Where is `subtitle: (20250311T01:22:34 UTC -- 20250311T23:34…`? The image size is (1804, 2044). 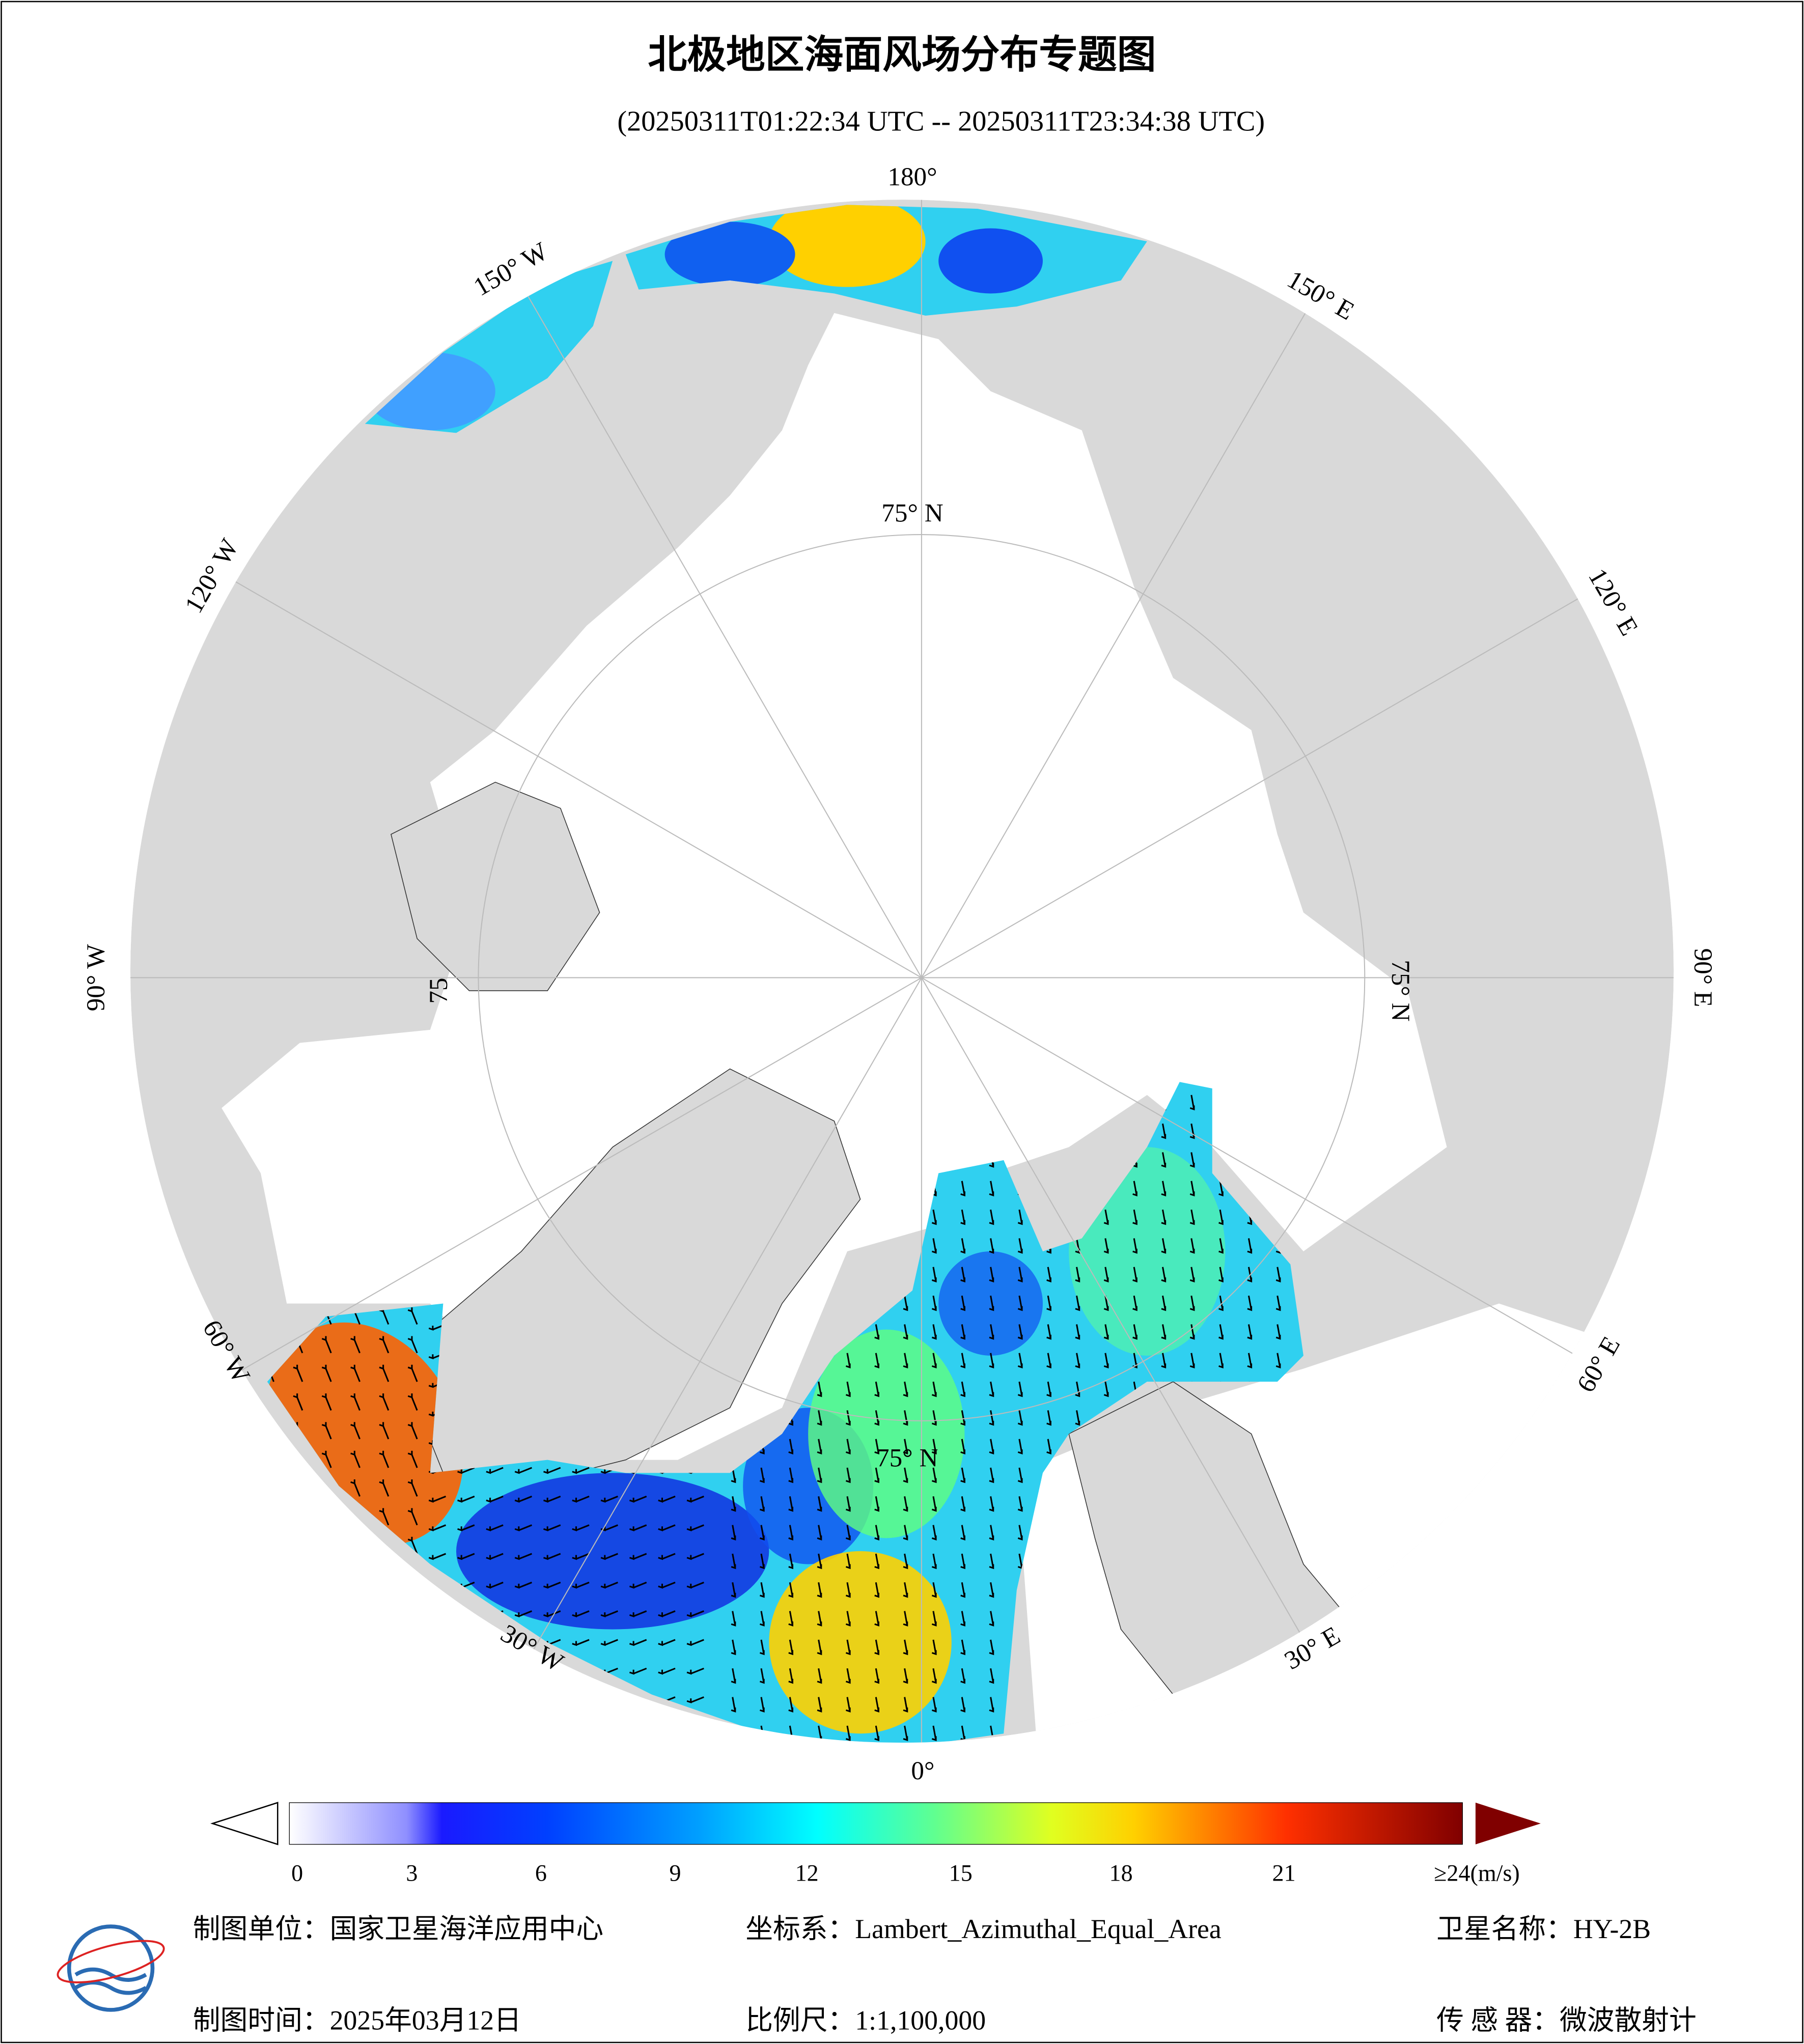
subtitle: (20250311T01:22:34 UTC -- 20250311T23:34… is located at coordinates (941, 121).